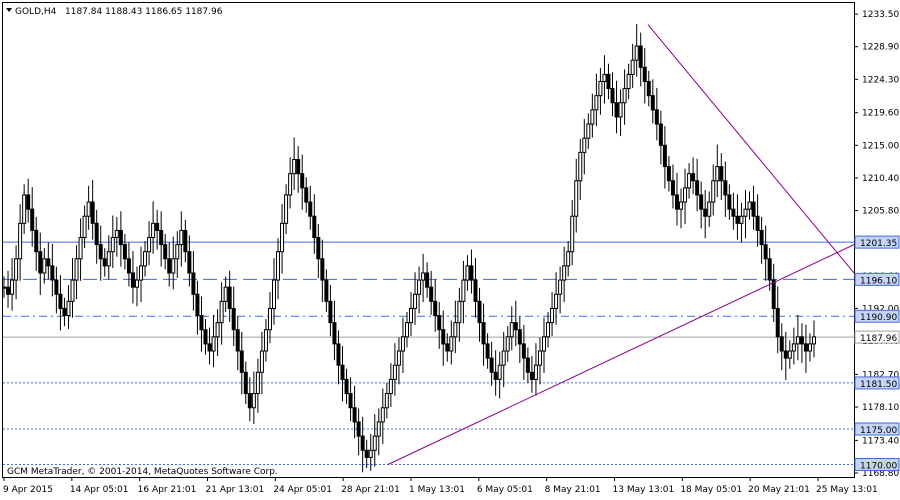  I want to click on symbol-label: GOLD,H4, so click(36, 12).